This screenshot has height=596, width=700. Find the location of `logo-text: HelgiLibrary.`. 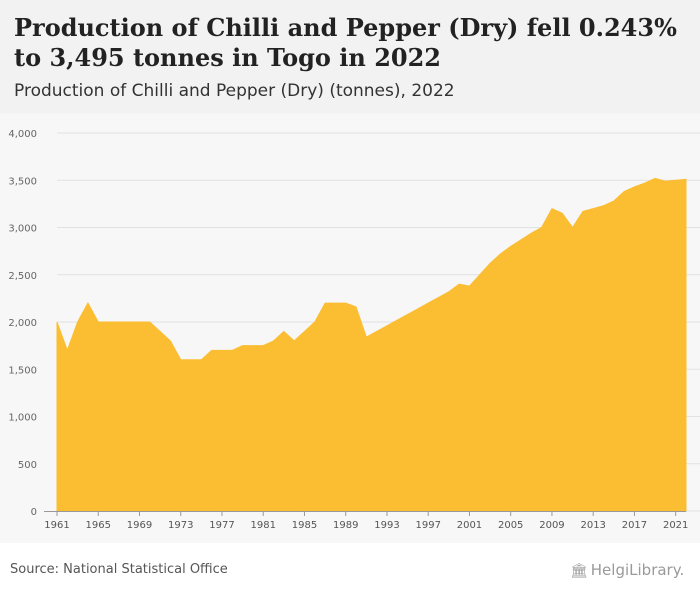

logo-text: HelgiLibrary. is located at coordinates (637, 570).